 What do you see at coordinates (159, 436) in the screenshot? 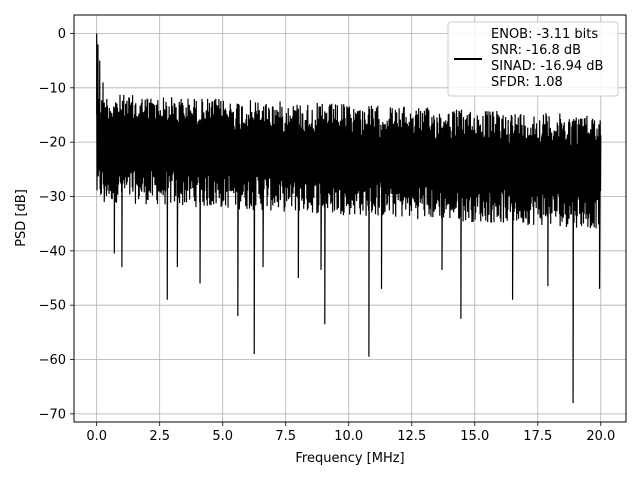
I see `x-tick-label: 2.5` at bounding box center [159, 436].